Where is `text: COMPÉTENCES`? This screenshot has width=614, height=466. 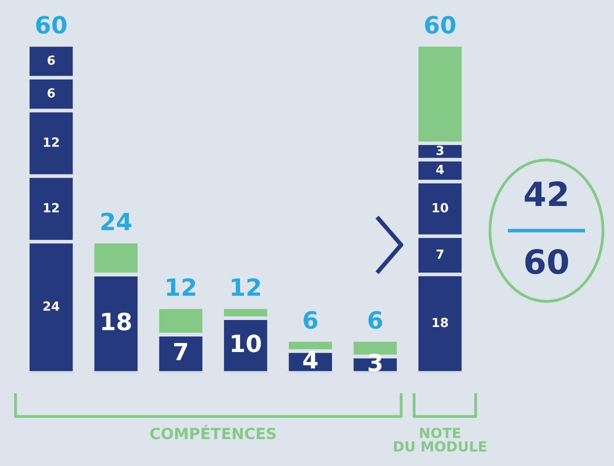
text: COMPÉTENCES is located at coordinates (213, 432).